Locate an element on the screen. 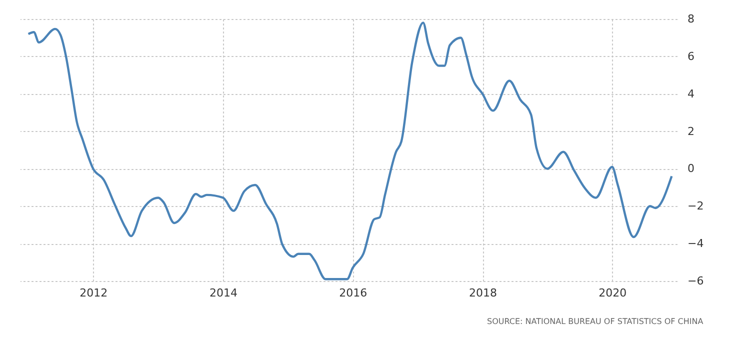 This screenshot has height=340, width=730. y-tick-label: 8 is located at coordinates (691, 19).